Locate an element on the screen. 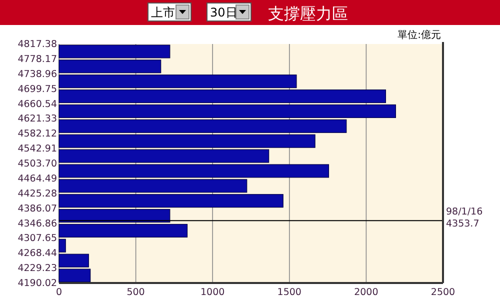 The height and width of the screenshot is (304, 500). y-tick-label: 4386.07 is located at coordinates (37, 208).